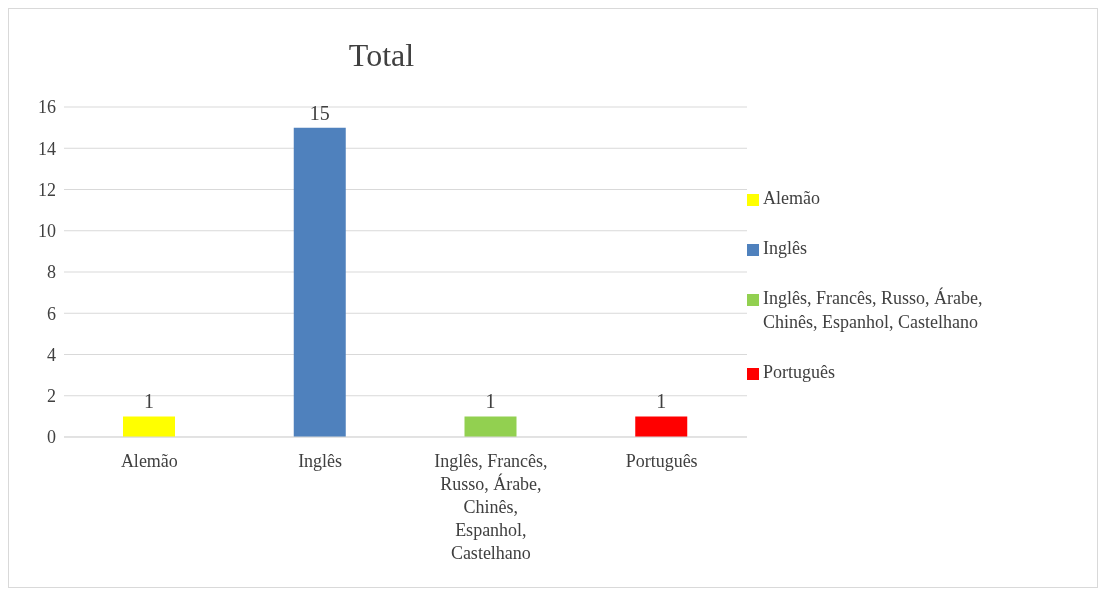  I want to click on x-tick-label: Alemão, so click(149, 461).